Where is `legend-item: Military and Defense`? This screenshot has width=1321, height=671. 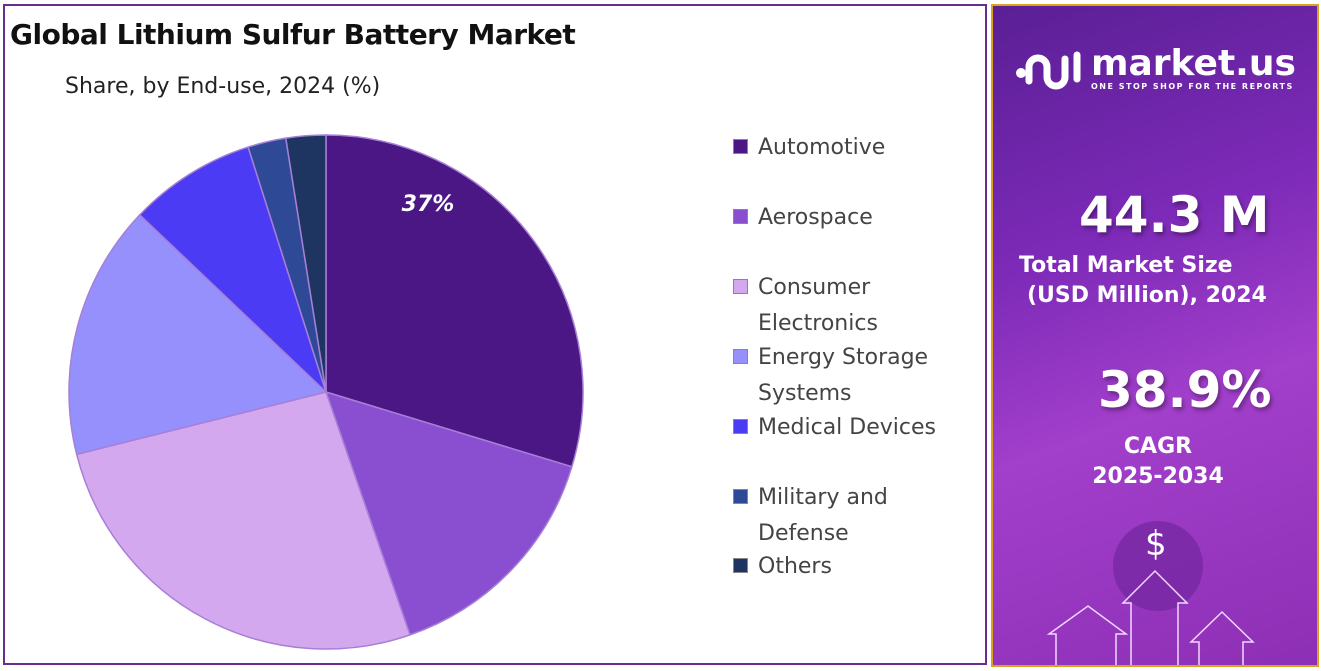 legend-item: Military and Defense is located at coordinates (863, 516).